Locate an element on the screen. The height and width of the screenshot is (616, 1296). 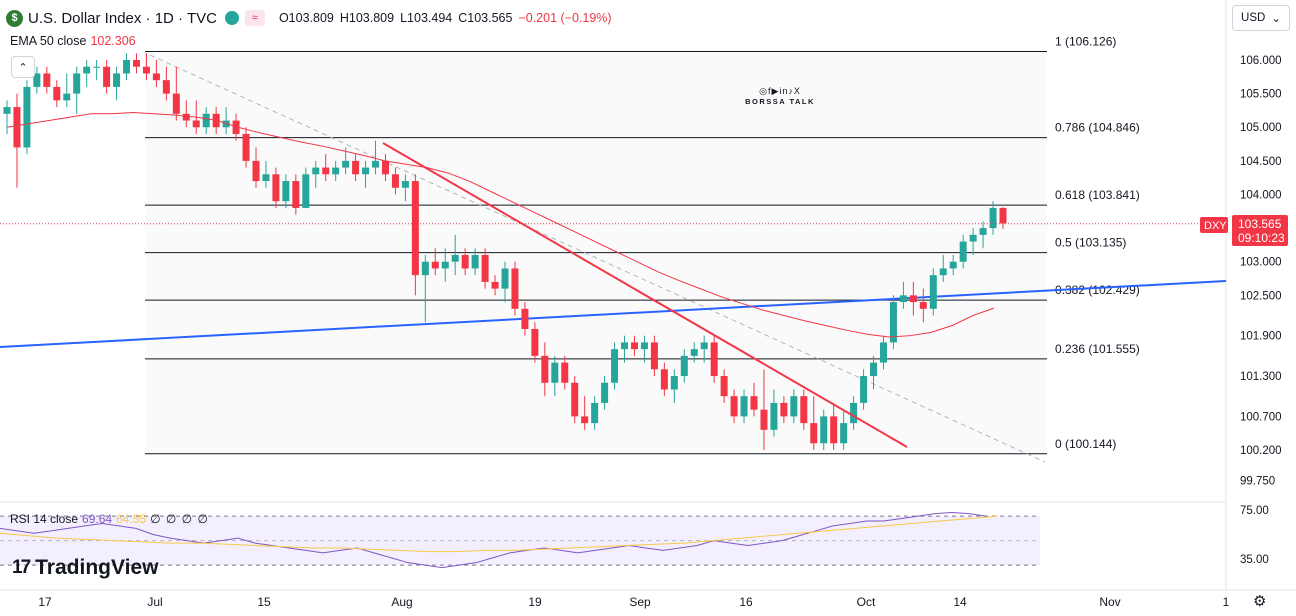
price-axis-label: 103.000 is located at coordinates (1261, 263).